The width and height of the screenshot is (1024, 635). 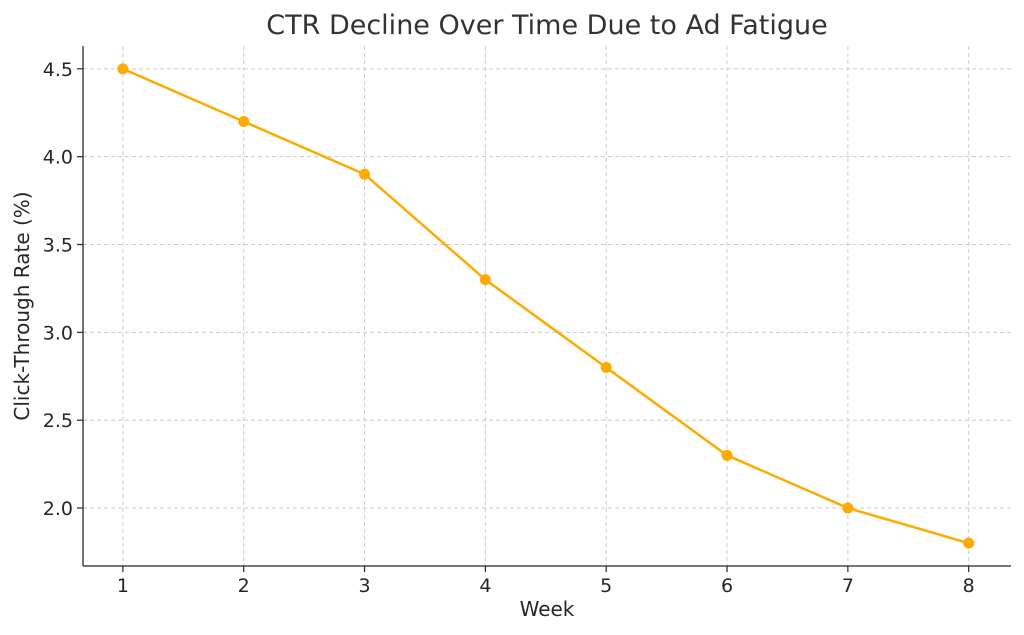 I want to click on y-axis-label: Click-Through Rate (%), so click(x=22, y=305).